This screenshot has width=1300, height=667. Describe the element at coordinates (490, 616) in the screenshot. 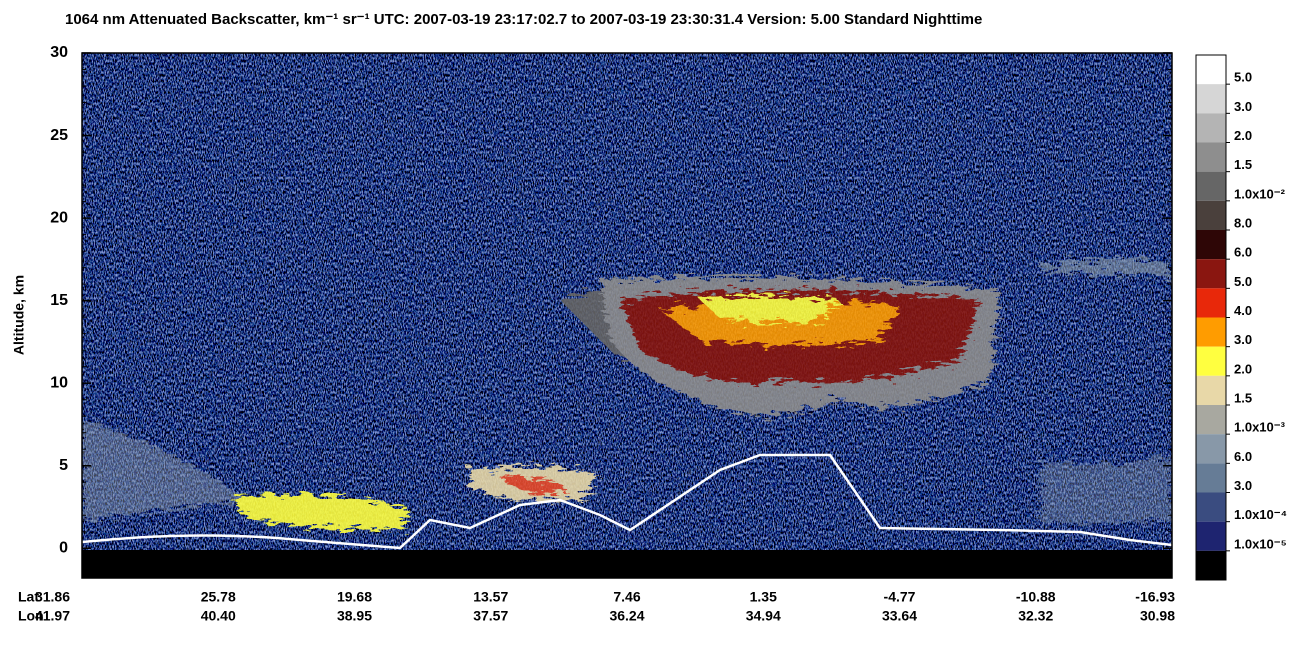

I see `x-tick-label: 37.57` at that location.